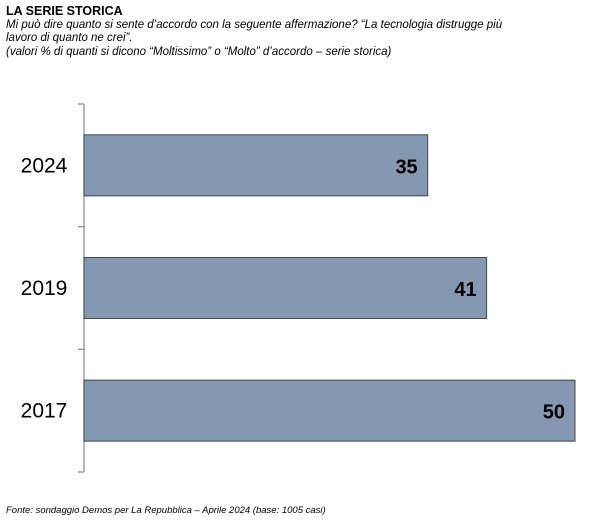 This screenshot has width=600, height=526. What do you see at coordinates (44, 288) in the screenshot?
I see `category-label: 2019` at bounding box center [44, 288].